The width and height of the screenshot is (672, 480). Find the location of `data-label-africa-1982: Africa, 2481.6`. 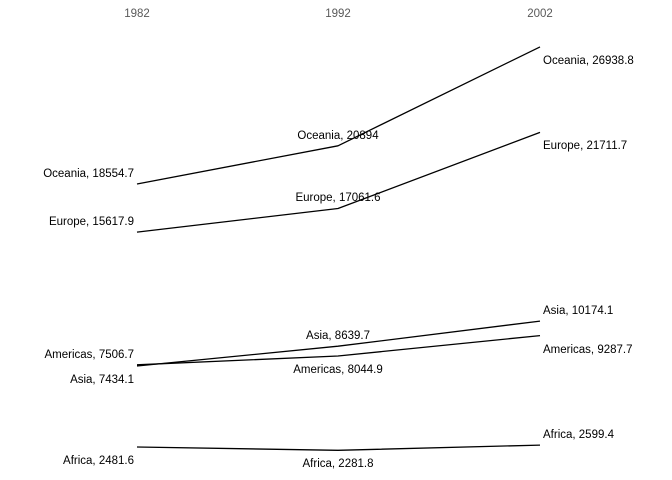

data-label-africa-1982: Africa, 2481.6 is located at coordinates (98, 460).